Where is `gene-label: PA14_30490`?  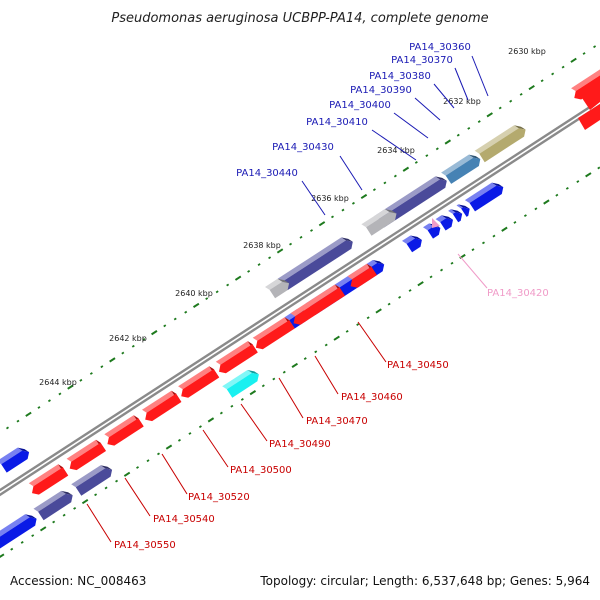
gene-label: PA14_30490 is located at coordinates (300, 444).